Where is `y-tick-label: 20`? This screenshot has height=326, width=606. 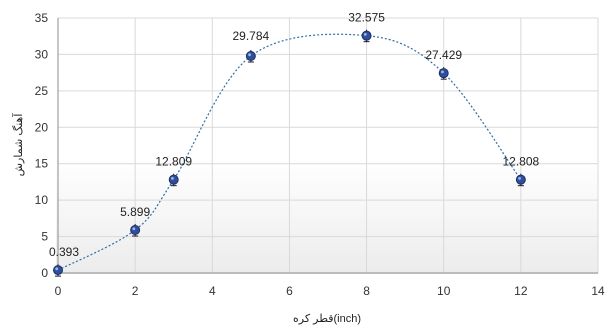 y-tick-label: 20 is located at coordinates (42, 127).